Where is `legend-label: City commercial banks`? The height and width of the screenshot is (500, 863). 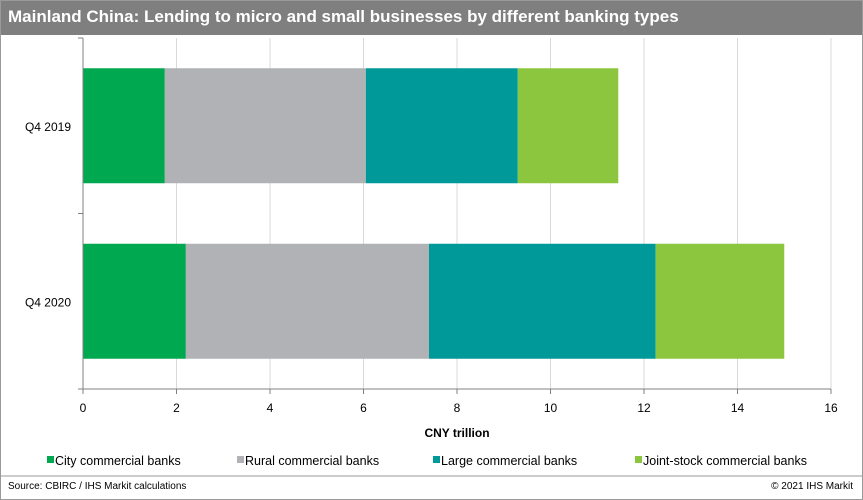 legend-label: City commercial banks is located at coordinates (118, 461).